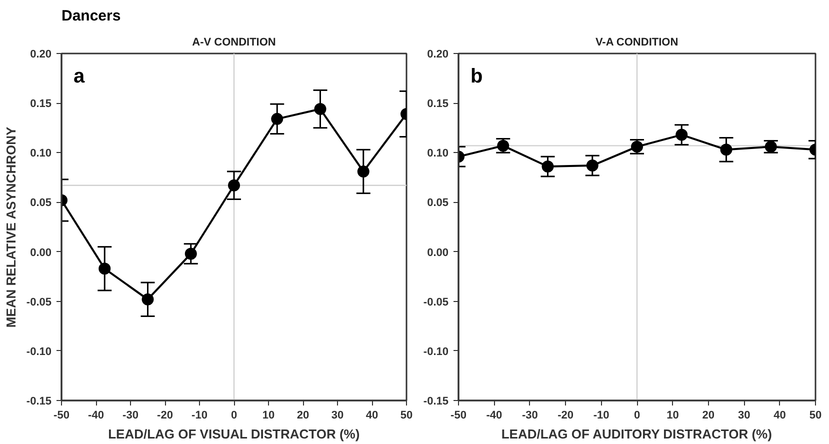 The height and width of the screenshot is (444, 829). What do you see at coordinates (476, 77) in the screenshot?
I see `annotation: b` at bounding box center [476, 77].